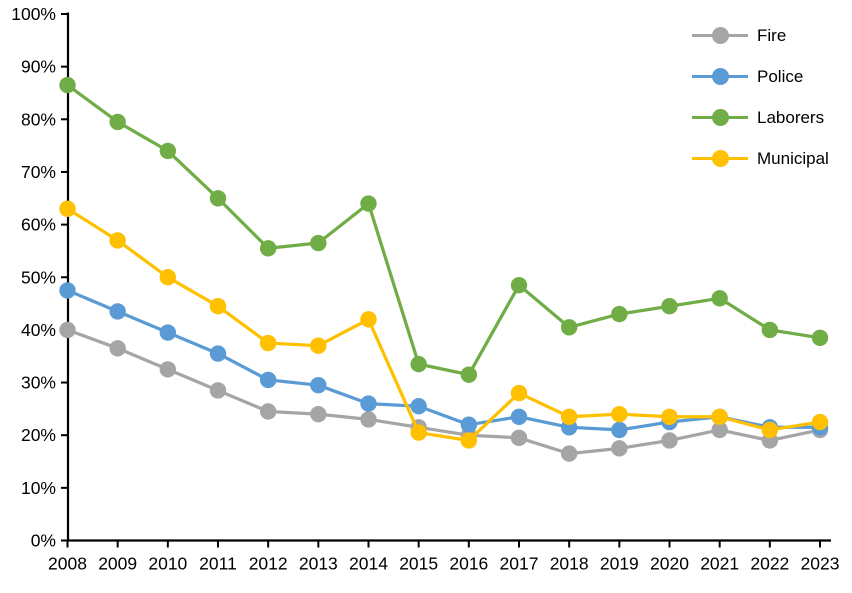 The image size is (852, 593). I want to click on data-point-laborers-2016, so click(469, 374).